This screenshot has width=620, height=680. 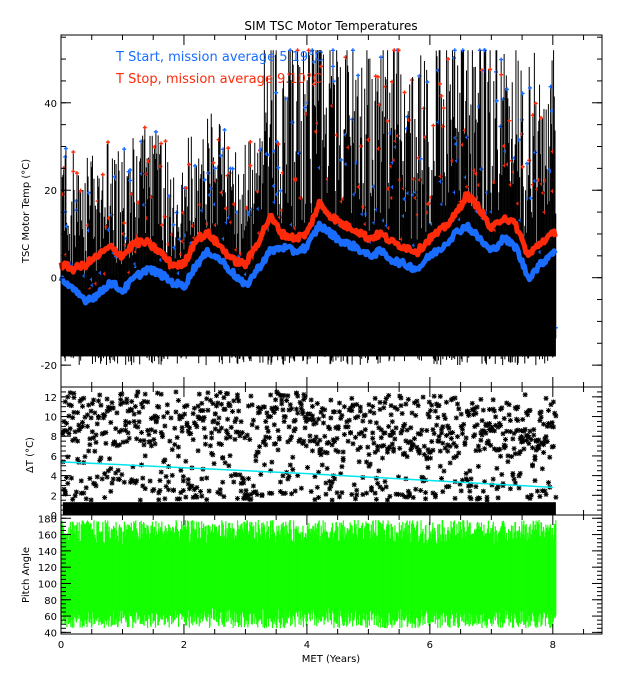 I want to click on y-tick-label: 180, so click(x=47, y=519).